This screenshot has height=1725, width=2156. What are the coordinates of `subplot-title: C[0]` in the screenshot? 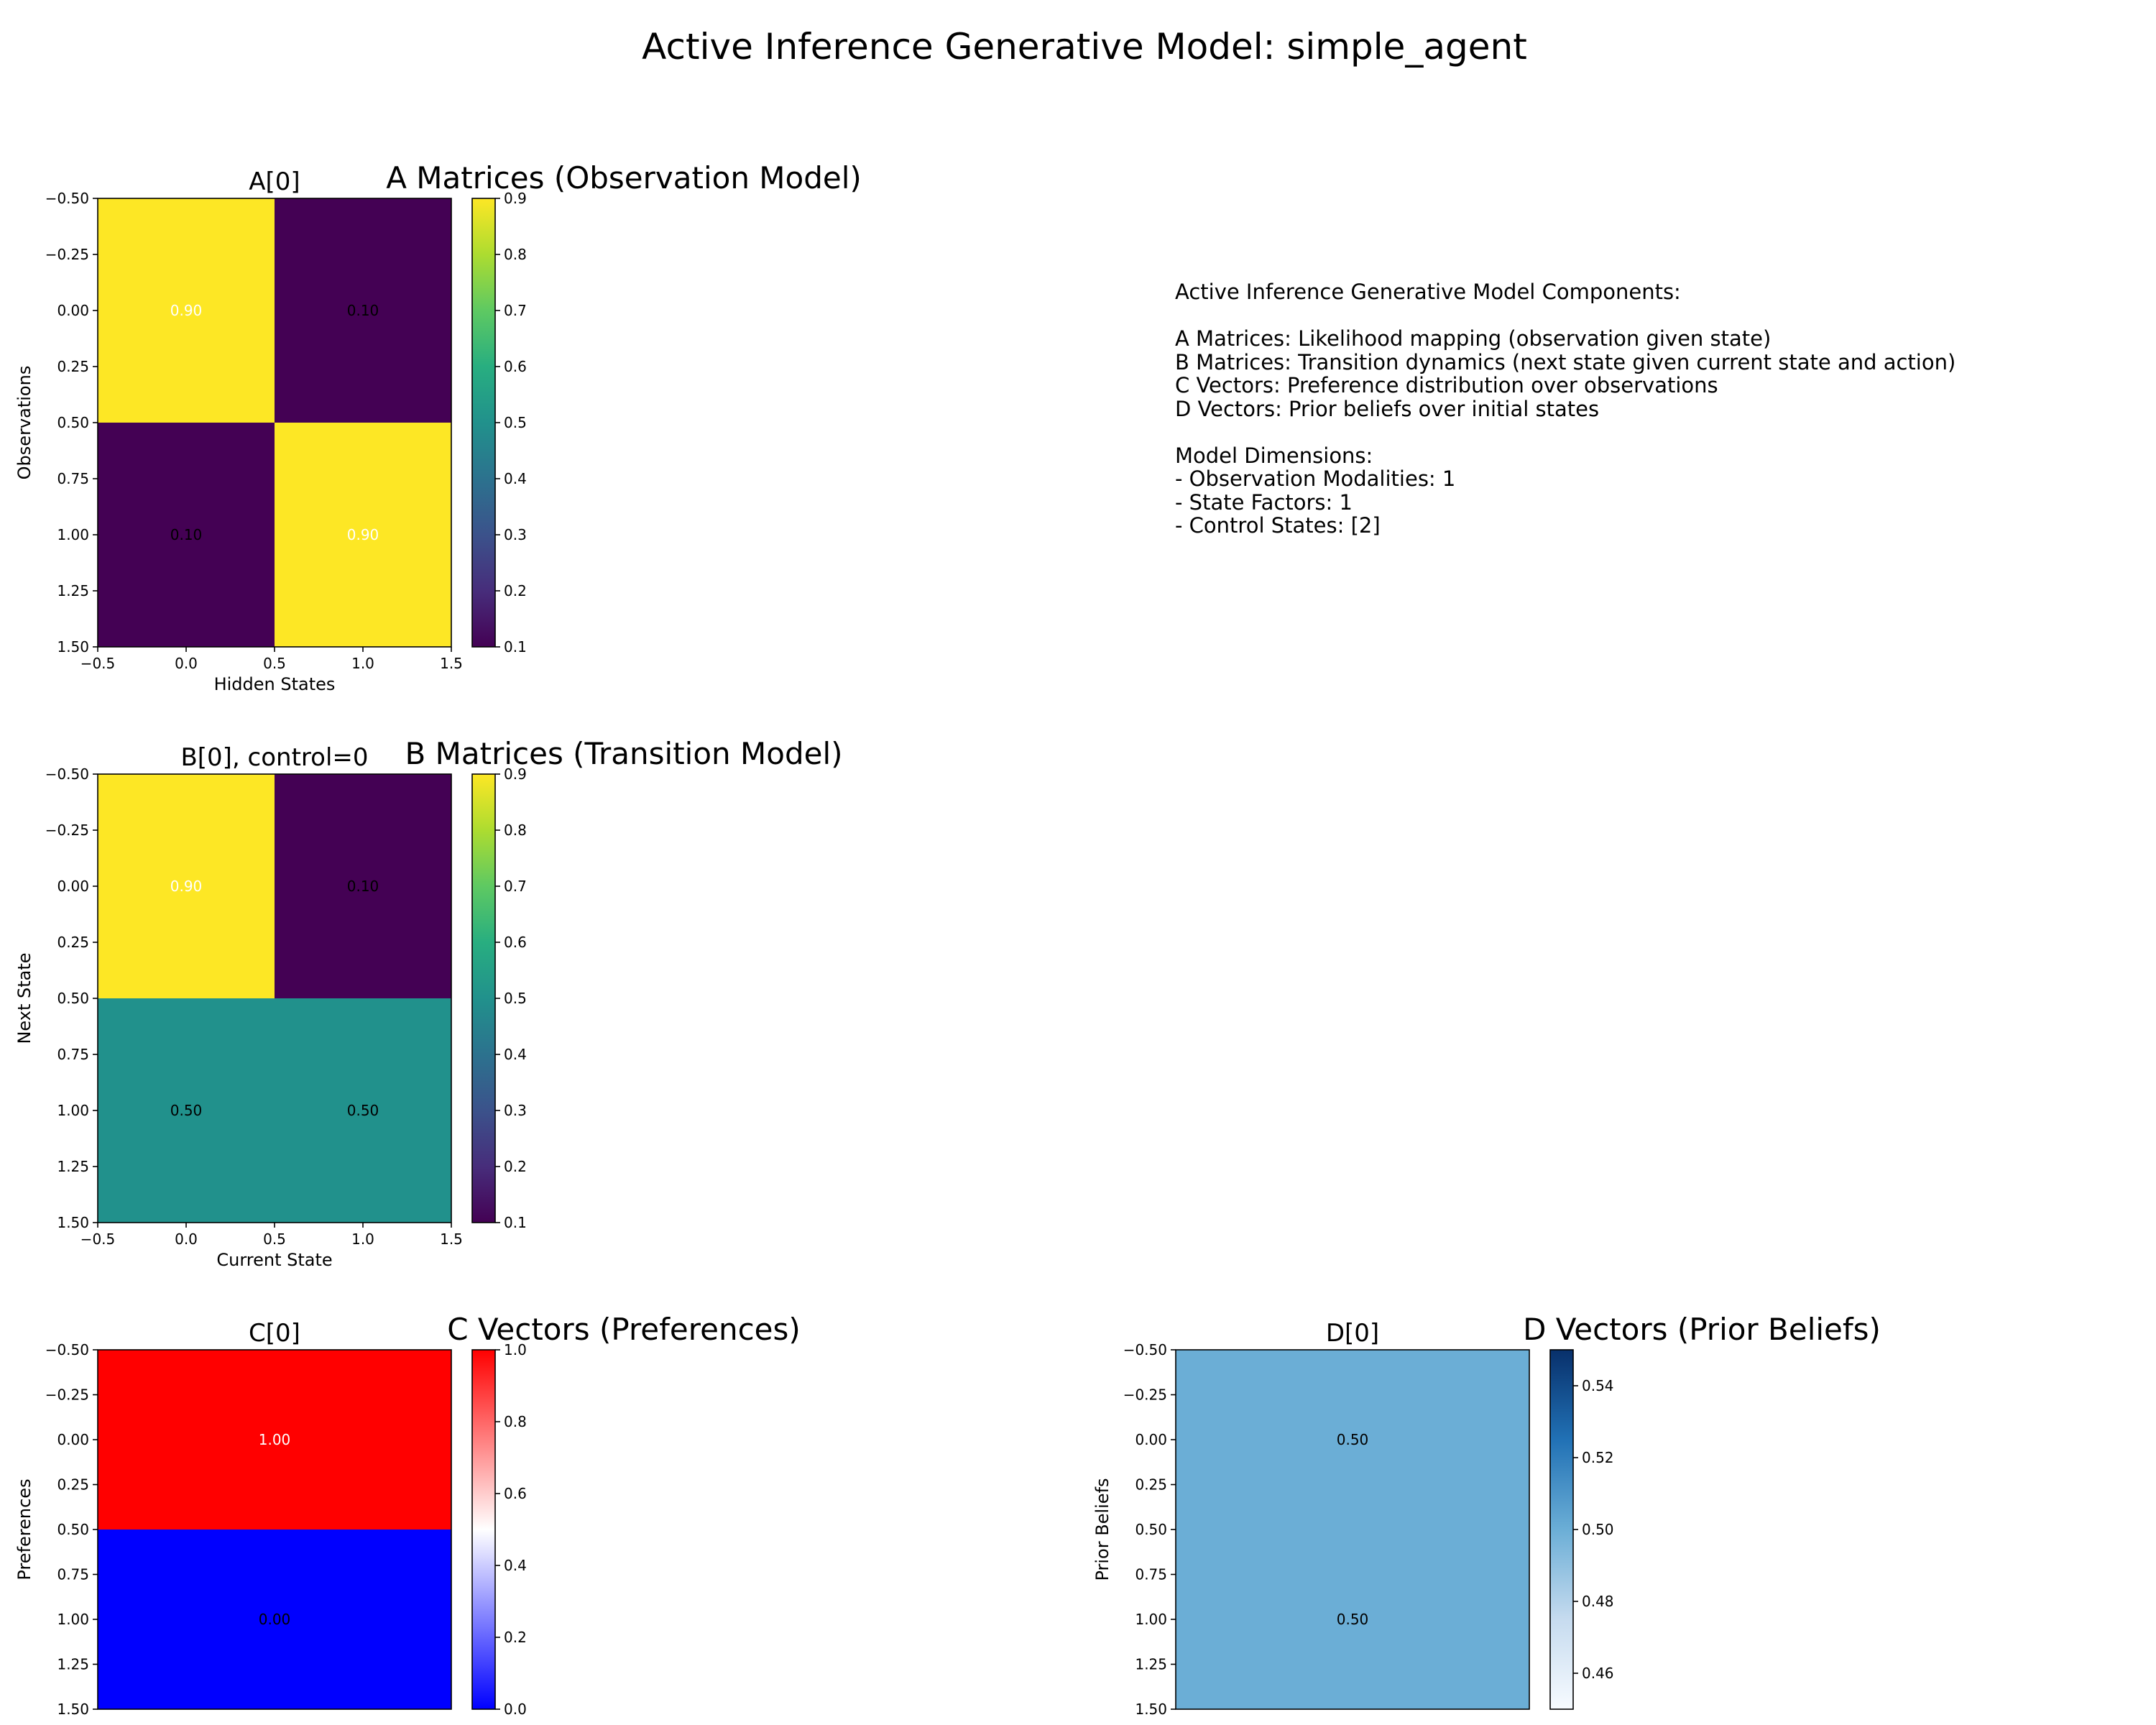 It's located at (274, 1333).